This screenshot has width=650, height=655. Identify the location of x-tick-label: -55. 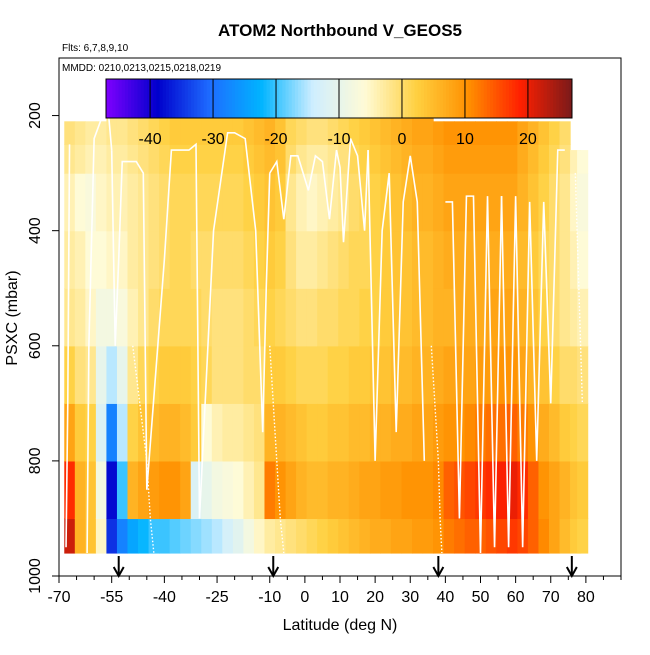
(111, 597).